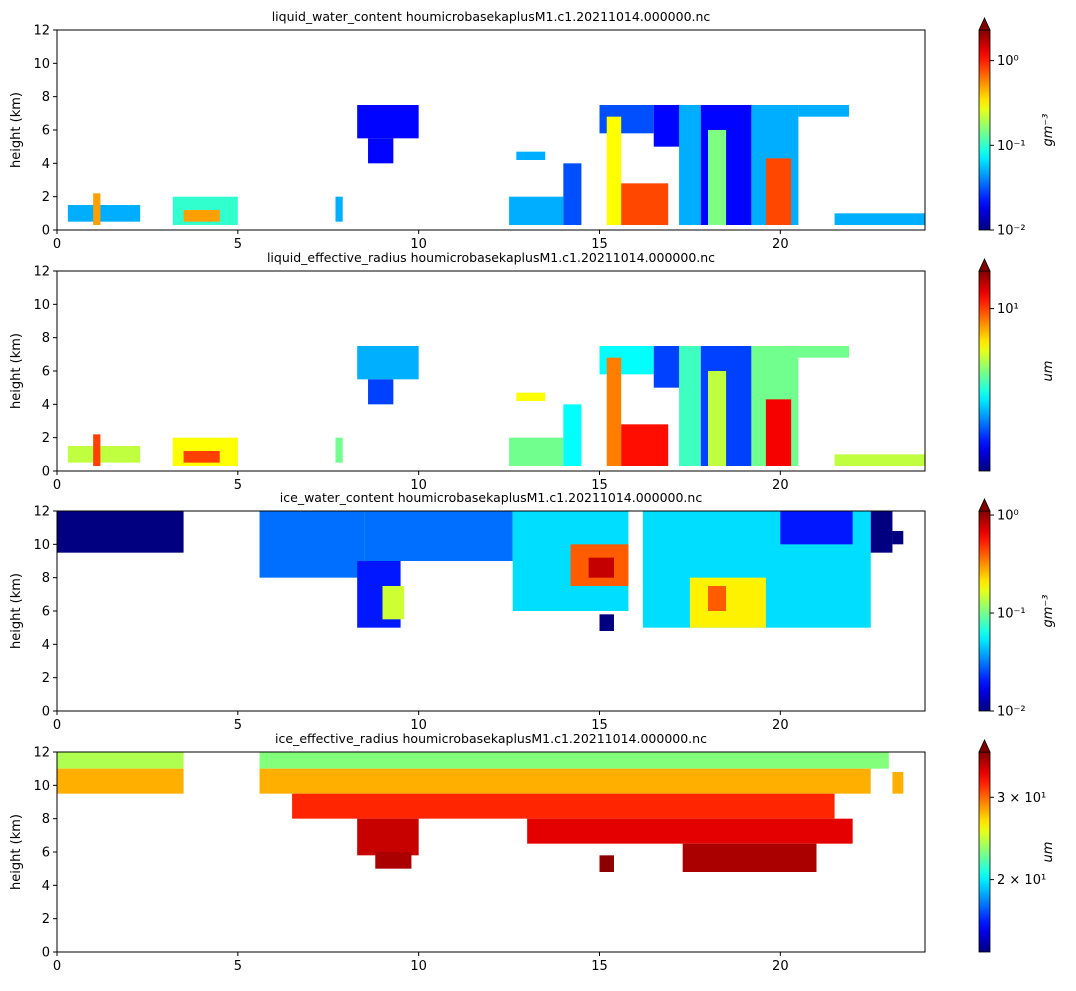  What do you see at coordinates (1048, 371) in the screenshot?
I see `colorbar-label: um` at bounding box center [1048, 371].